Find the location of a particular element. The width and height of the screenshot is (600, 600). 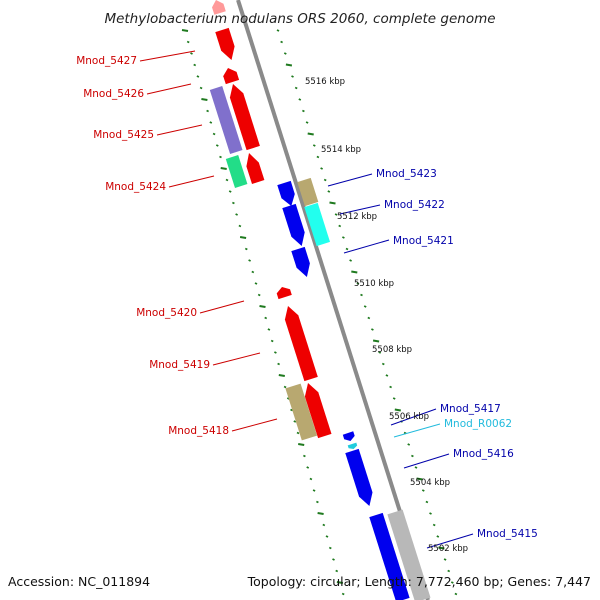

gene-label-mnod-5422: Mnod_5422 is located at coordinates (414, 205).